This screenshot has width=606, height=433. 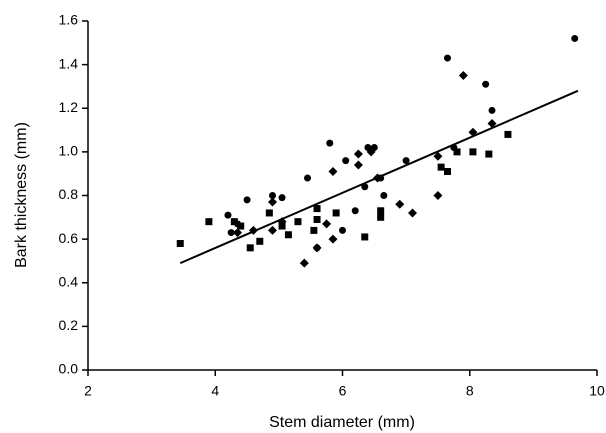 What do you see at coordinates (69, 369) in the screenshot?
I see `y-tick-label: 0.0` at bounding box center [69, 369].